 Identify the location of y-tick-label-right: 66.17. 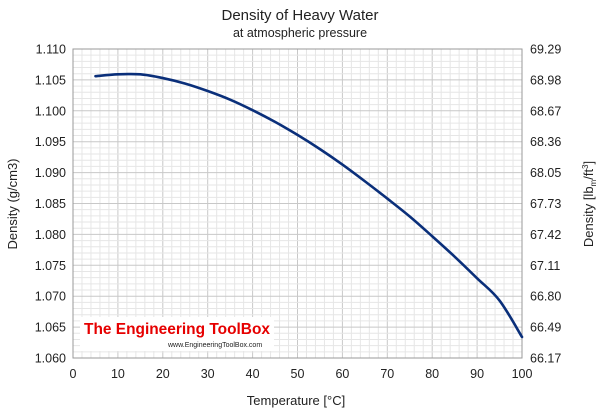
(545, 359).